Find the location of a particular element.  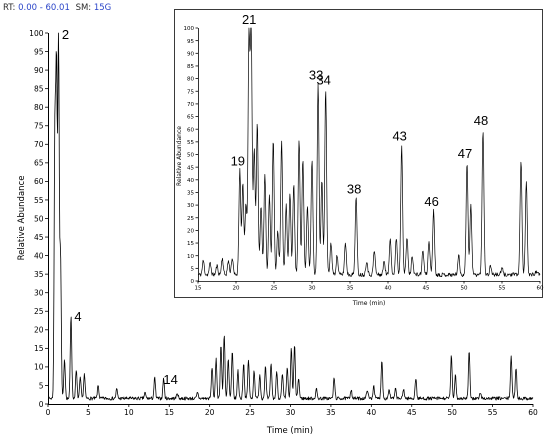

inset-y-tick-label: 5 is located at coordinates (193, 269).